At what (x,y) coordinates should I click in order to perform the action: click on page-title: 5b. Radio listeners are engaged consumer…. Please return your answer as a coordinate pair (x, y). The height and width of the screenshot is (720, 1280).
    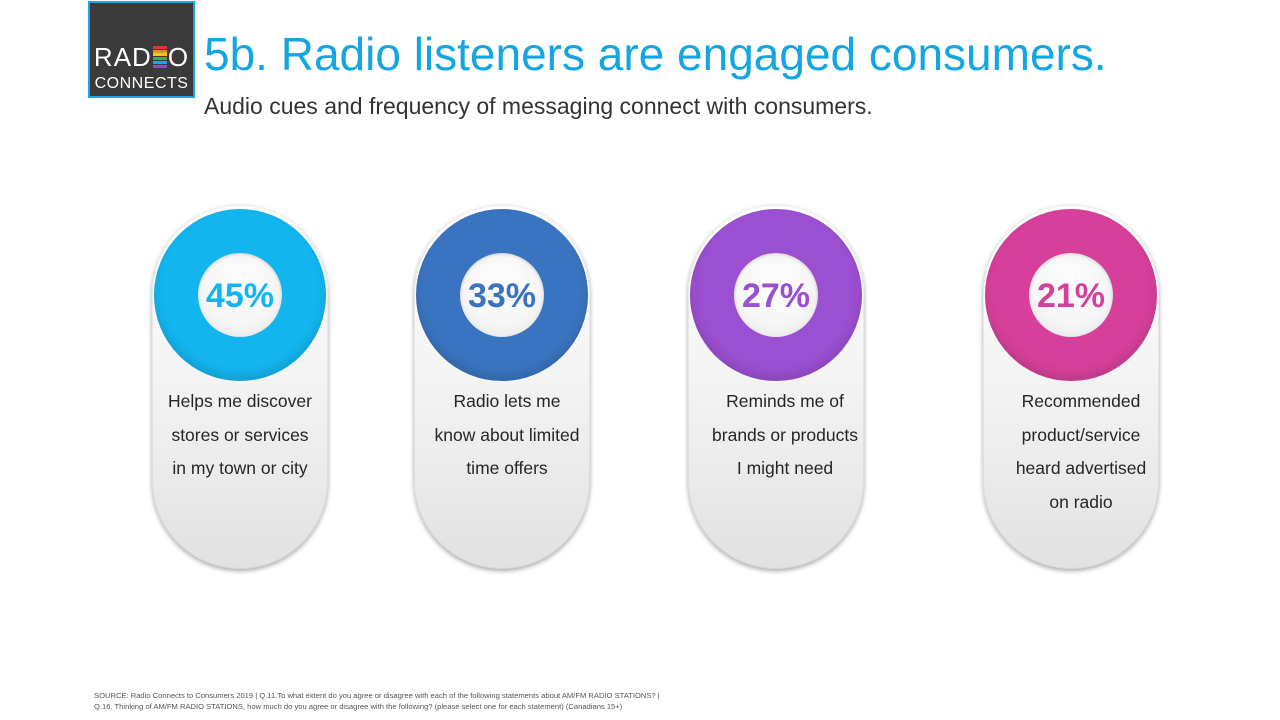
    Looking at the image, I should click on (655, 54).